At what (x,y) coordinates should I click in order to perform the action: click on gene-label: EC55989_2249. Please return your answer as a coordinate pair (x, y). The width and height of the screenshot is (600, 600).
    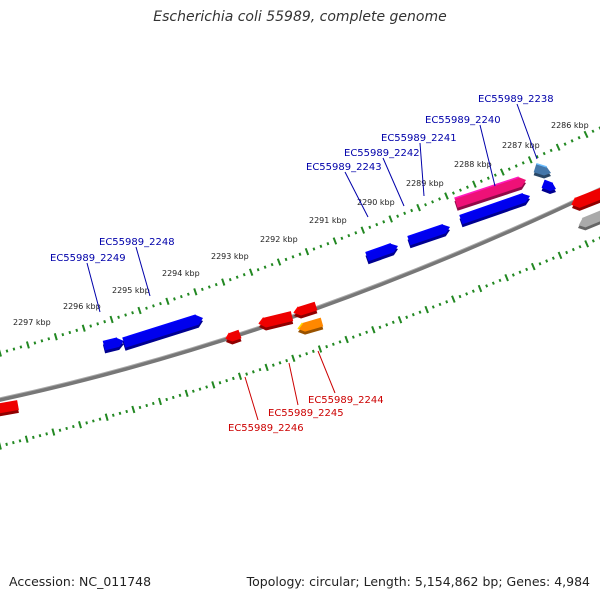
    Looking at the image, I should click on (88, 258).